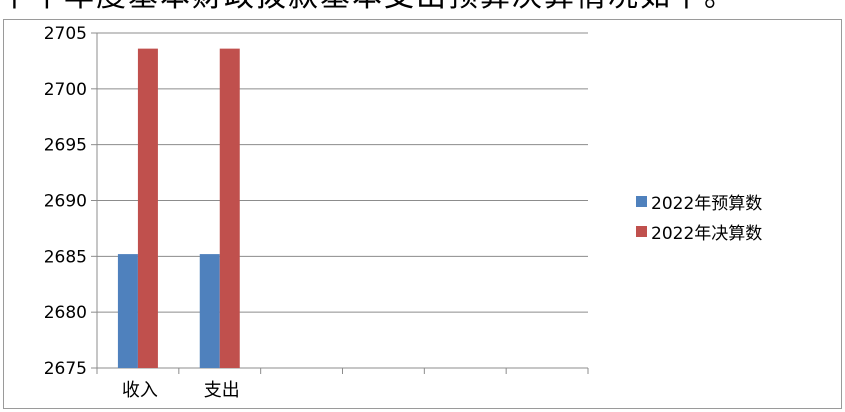 This screenshot has height=412, width=845. I want to click on cropped-heading-text: 下半年度基本财政拨款基本支出预算决算情况如下。, so click(422, 7).